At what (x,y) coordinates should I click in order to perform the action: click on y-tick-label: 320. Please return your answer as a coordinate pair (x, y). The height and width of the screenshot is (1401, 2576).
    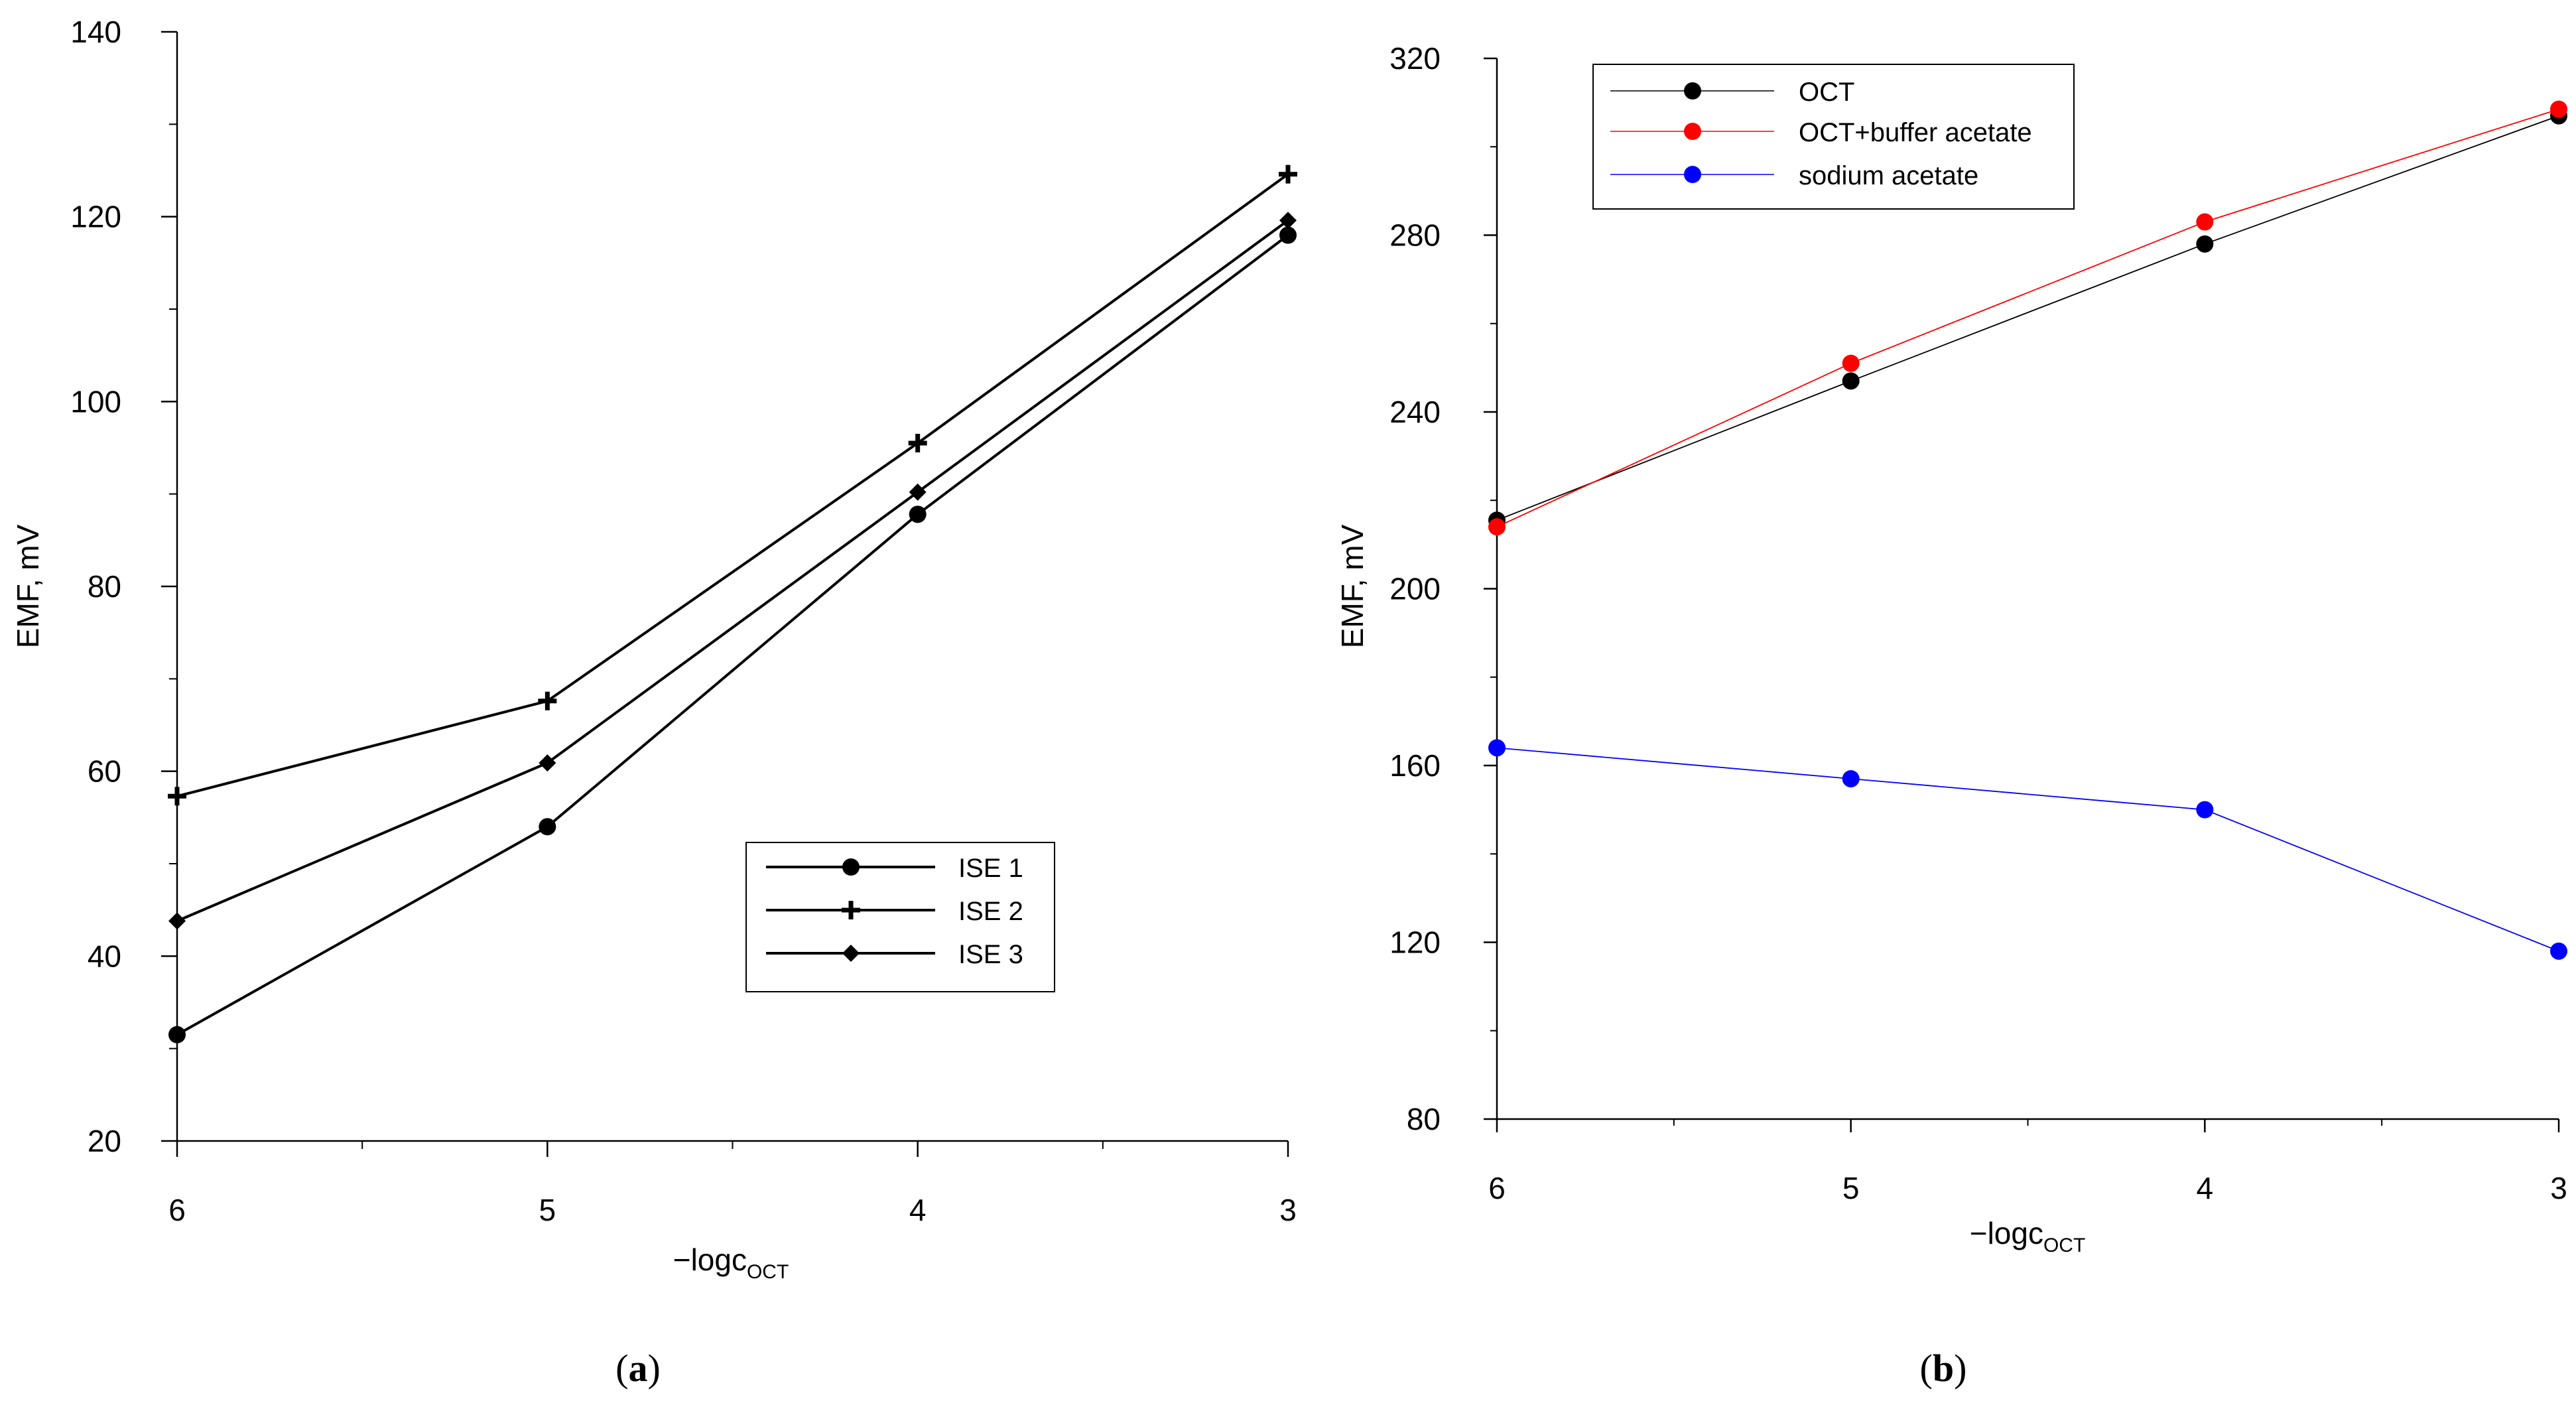
    Looking at the image, I should click on (1415, 58).